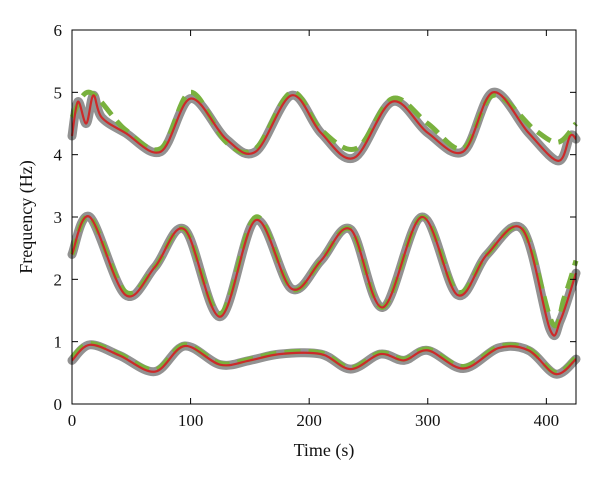 The height and width of the screenshot is (483, 600). Describe the element at coordinates (58, 404) in the screenshot. I see `y-tick-label: 0` at that location.